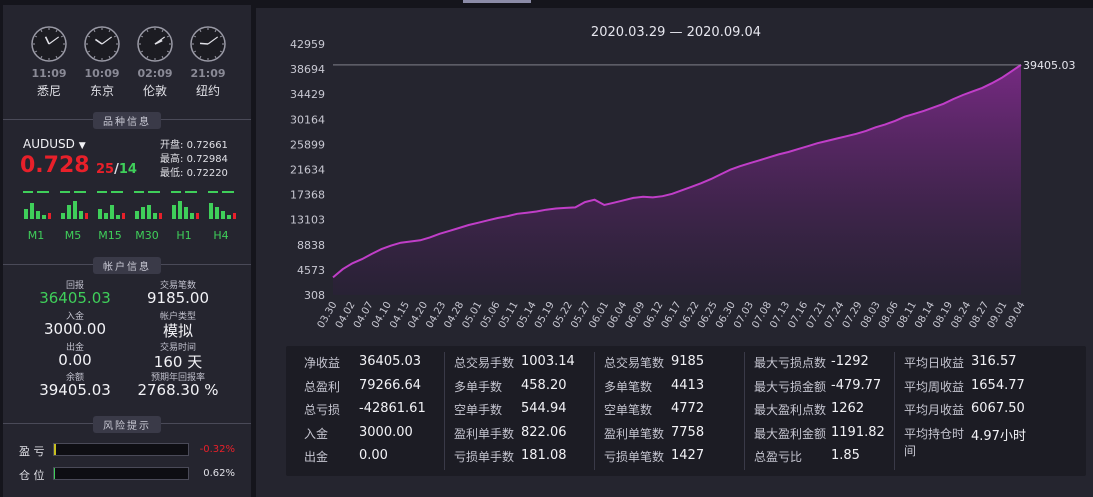 This screenshot has width=1093, height=497. Describe the element at coordinates (121, 449) in the screenshot. I see `pl-bar` at that location.